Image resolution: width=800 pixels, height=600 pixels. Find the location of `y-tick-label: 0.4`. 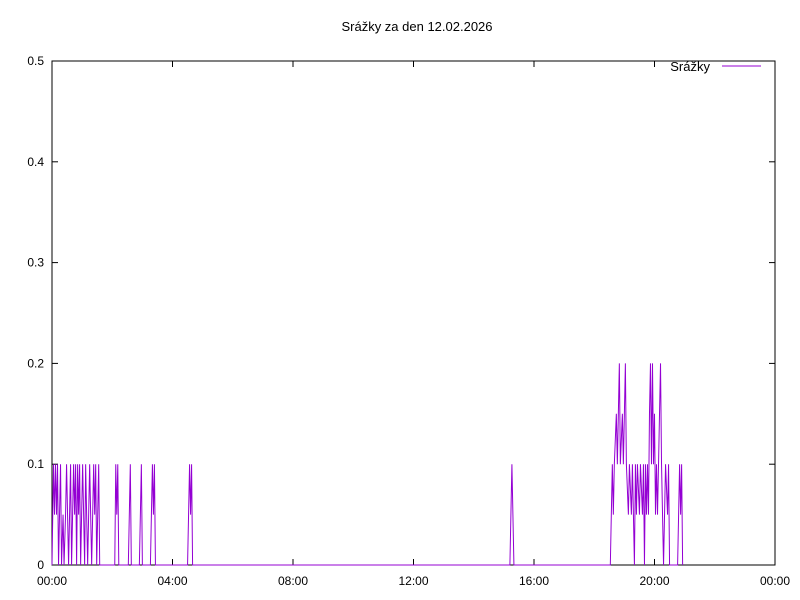

y-tick-label: 0.4 is located at coordinates (35, 162).